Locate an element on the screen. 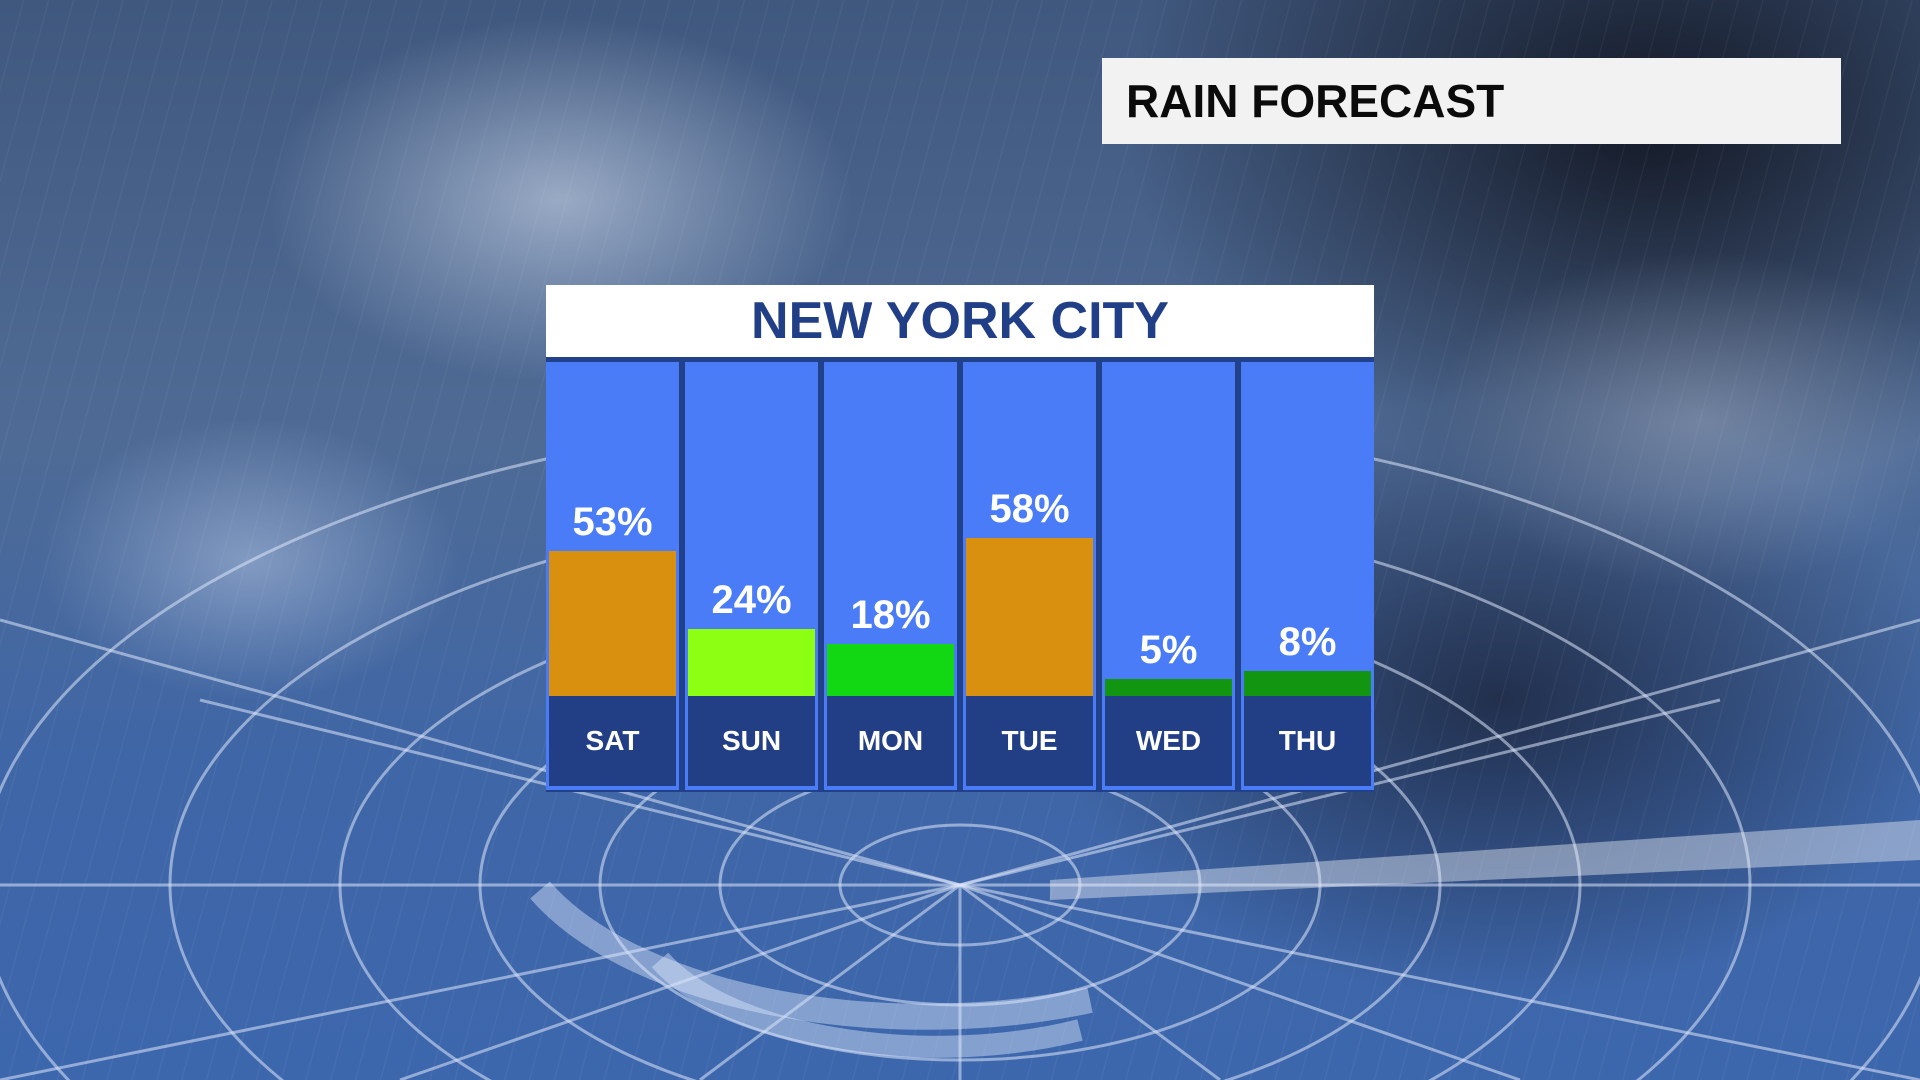  location-header: NEW YORK CITY is located at coordinates (960, 321).